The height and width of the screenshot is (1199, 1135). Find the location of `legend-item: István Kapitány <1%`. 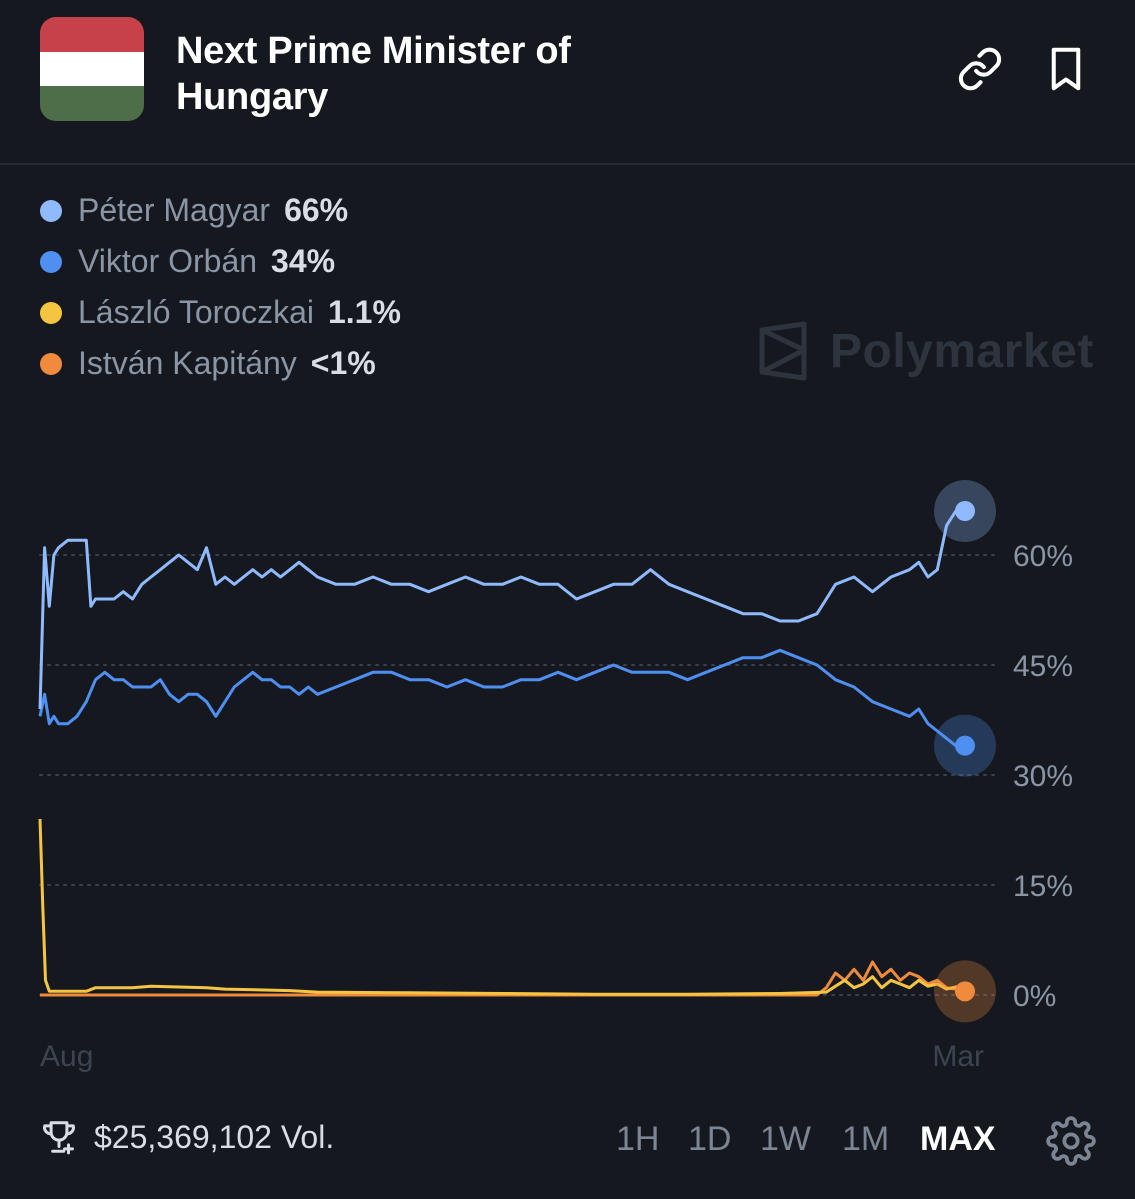

legend-item: István Kapitány <1% is located at coordinates (220, 363).